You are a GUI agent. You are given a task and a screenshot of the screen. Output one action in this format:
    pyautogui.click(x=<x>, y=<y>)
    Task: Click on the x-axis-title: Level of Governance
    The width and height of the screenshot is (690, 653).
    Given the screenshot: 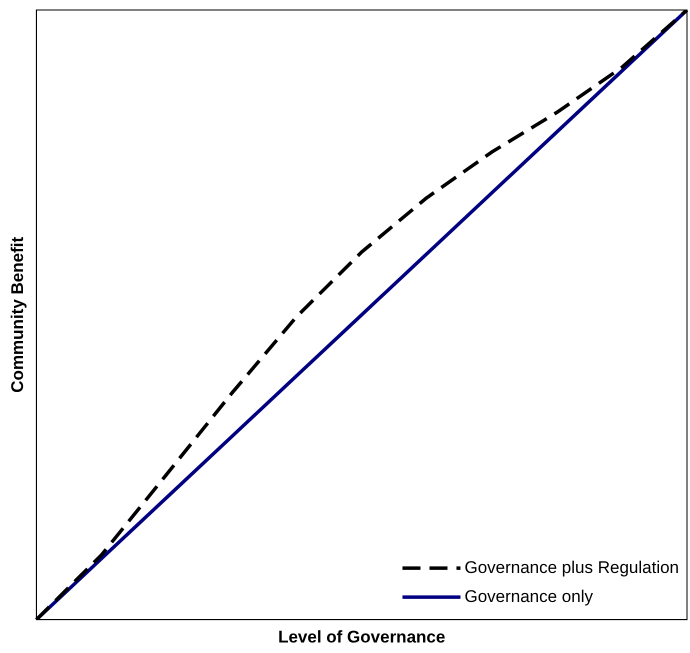 What is the action you would take?
    pyautogui.click(x=362, y=636)
    